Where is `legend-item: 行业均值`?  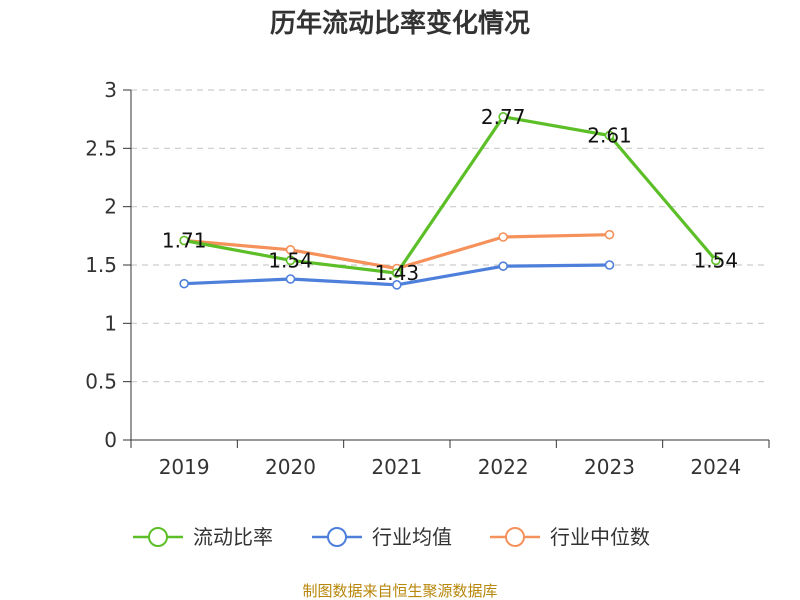 legend-item: 行业均值 is located at coordinates (382, 537).